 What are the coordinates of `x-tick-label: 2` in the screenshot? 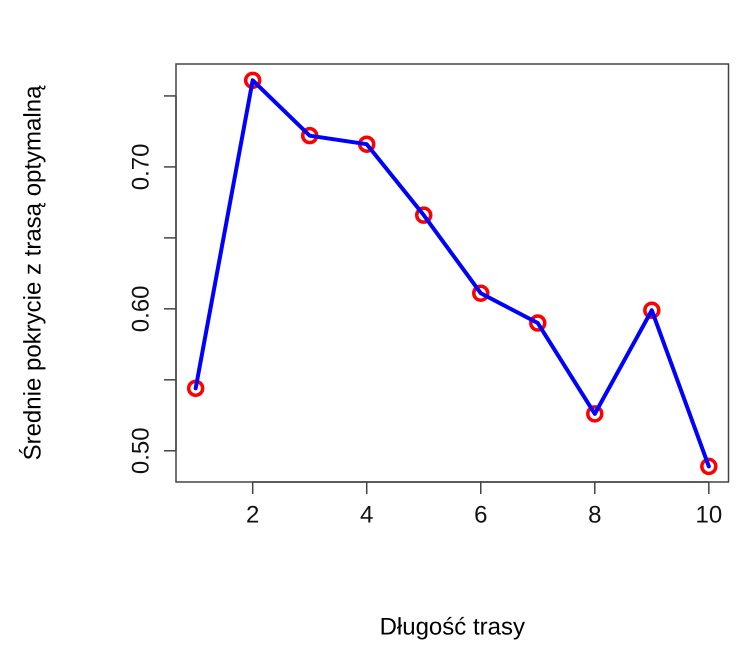 It's located at (253, 515).